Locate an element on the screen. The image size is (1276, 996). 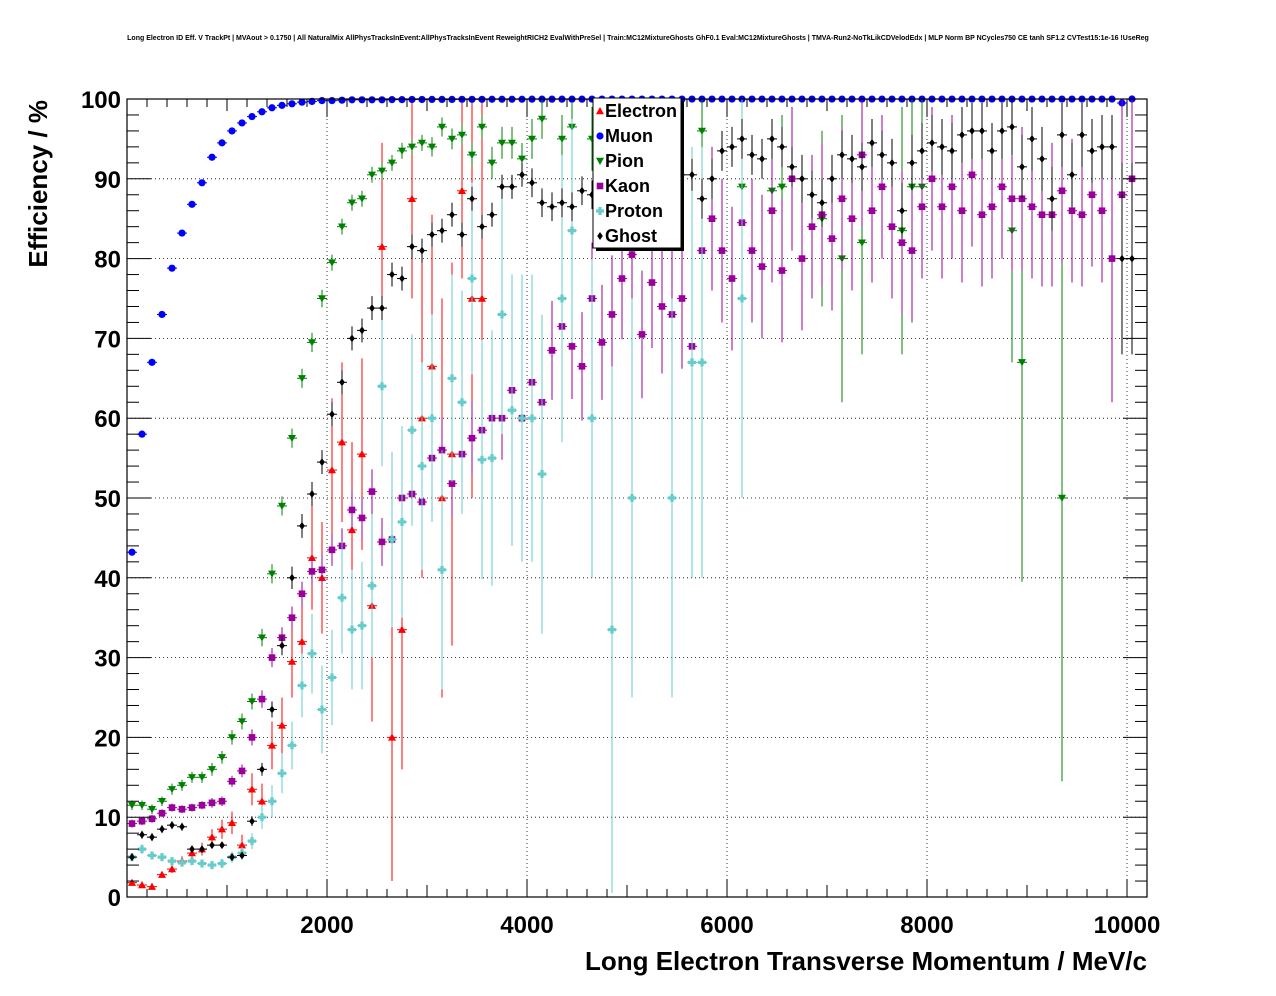
y-tick-label: 90 is located at coordinates (107, 180).